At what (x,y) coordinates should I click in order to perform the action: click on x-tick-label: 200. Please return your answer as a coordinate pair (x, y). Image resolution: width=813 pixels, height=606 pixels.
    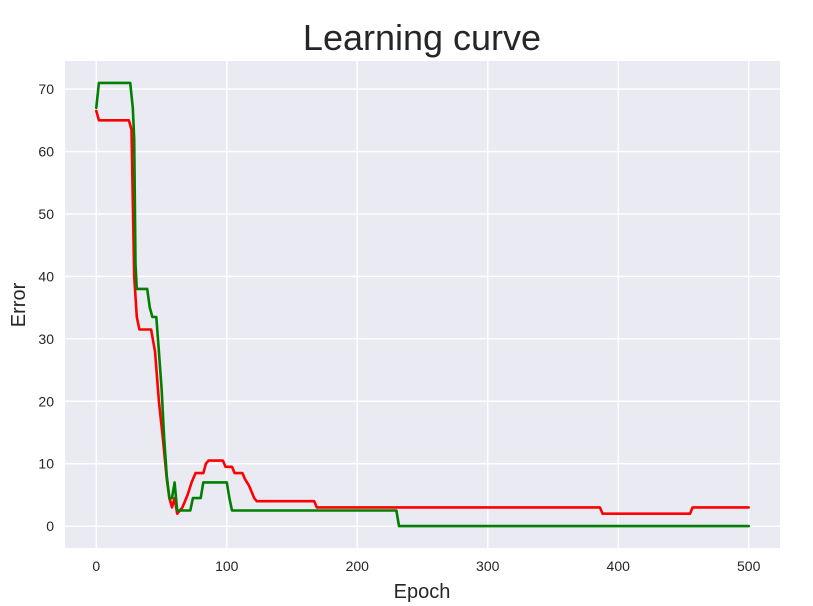
    Looking at the image, I should click on (358, 566).